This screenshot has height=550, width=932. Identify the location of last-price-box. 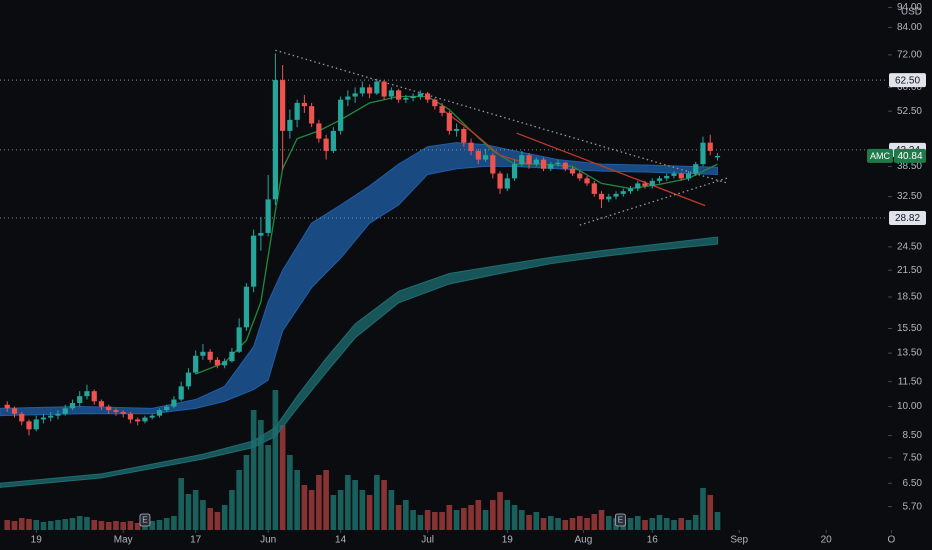
(910, 155).